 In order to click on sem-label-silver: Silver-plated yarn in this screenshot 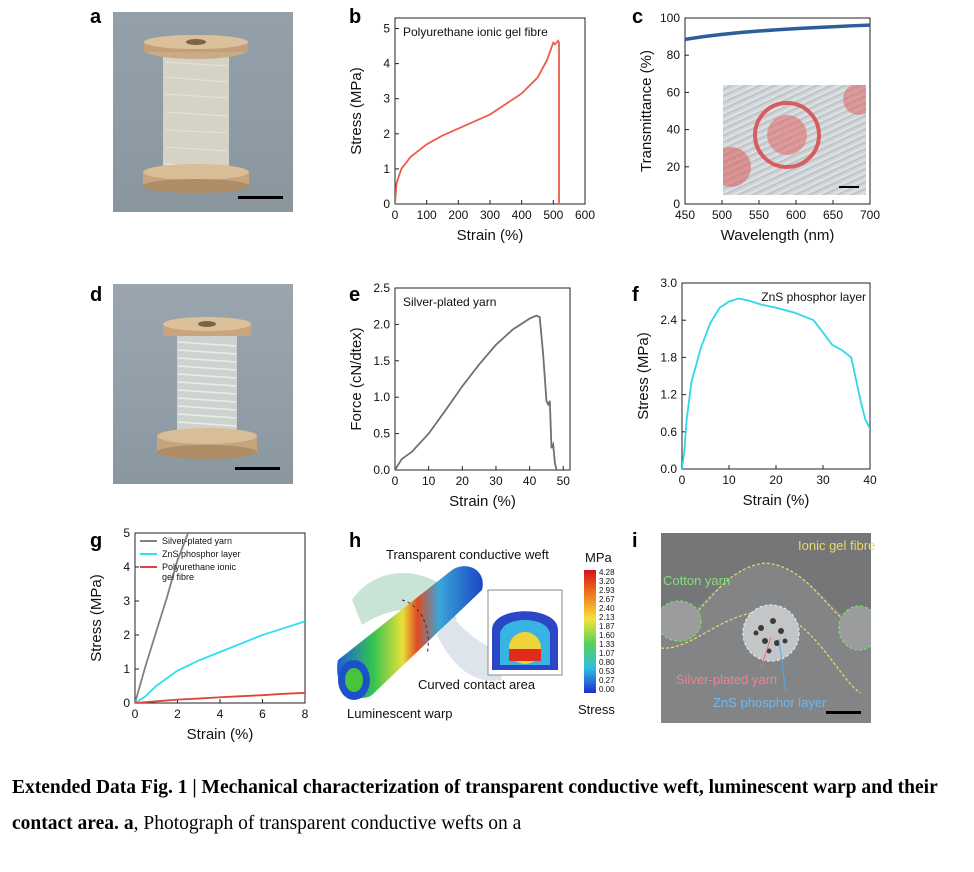, I will do `click(727, 679)`.